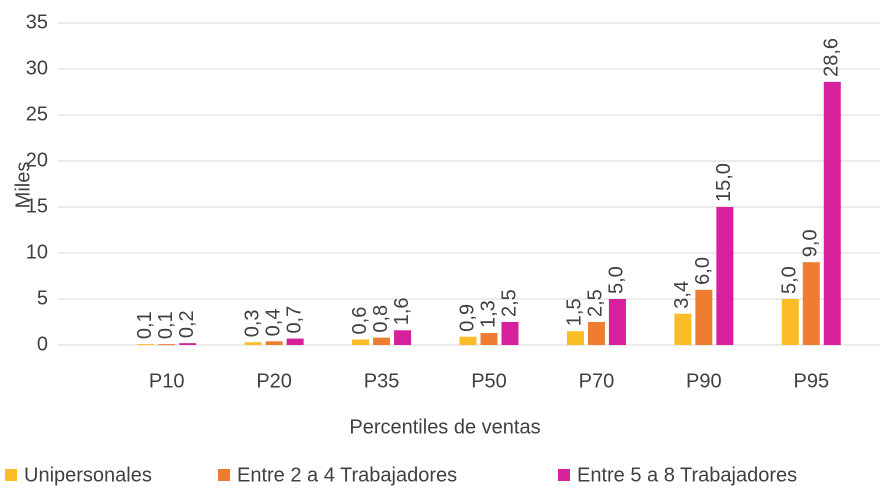 The height and width of the screenshot is (493, 889). I want to click on y-tick-label: 30, so click(37, 68).